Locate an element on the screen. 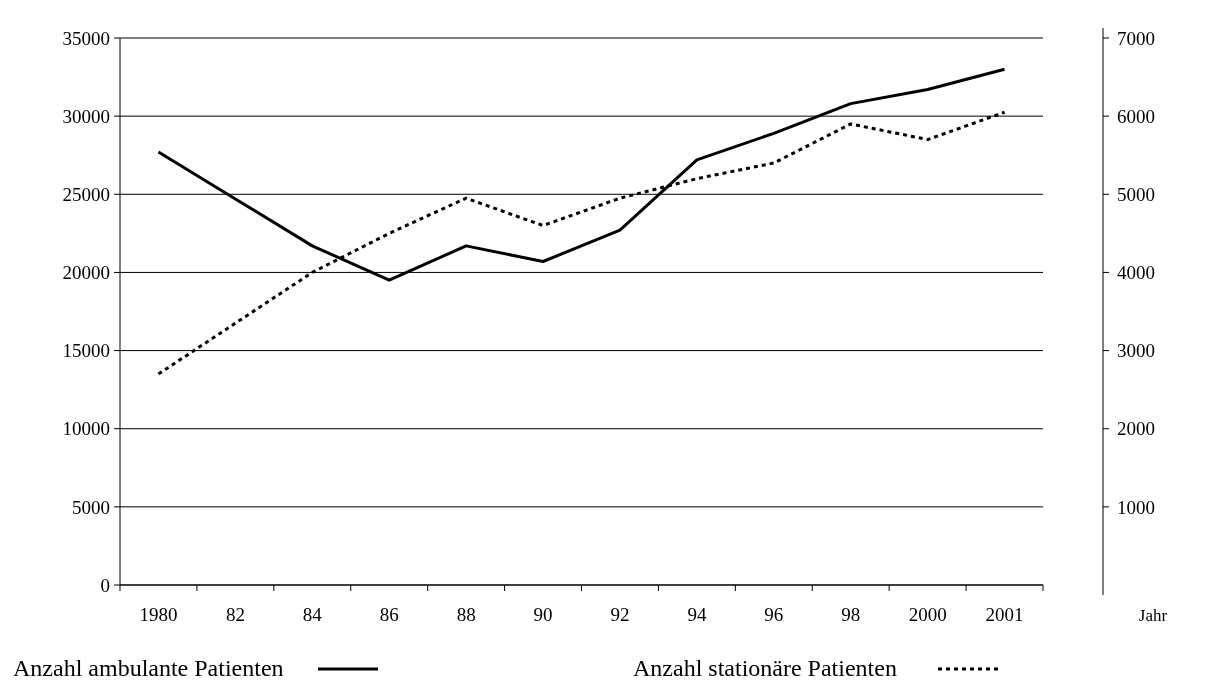 This screenshot has width=1218, height=698. x-tick-label: 86 is located at coordinates (389, 614).